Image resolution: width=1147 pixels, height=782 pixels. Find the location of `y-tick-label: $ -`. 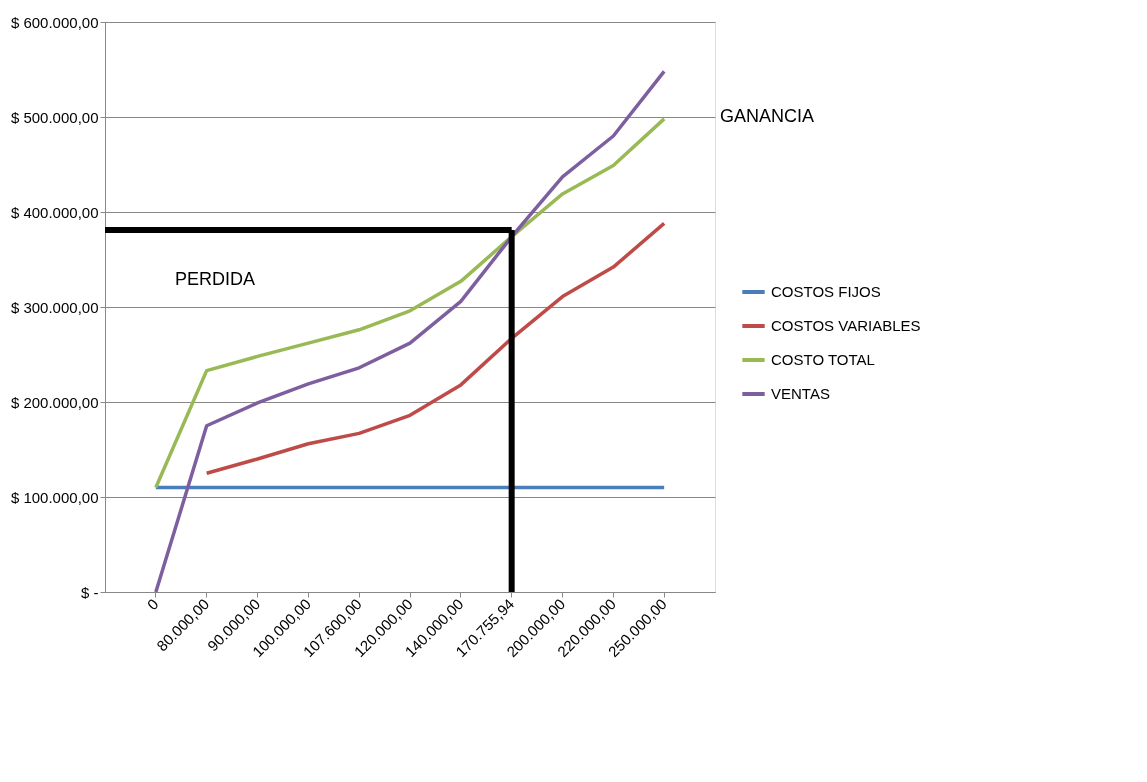

y-tick-label: $ - is located at coordinates (89, 592).